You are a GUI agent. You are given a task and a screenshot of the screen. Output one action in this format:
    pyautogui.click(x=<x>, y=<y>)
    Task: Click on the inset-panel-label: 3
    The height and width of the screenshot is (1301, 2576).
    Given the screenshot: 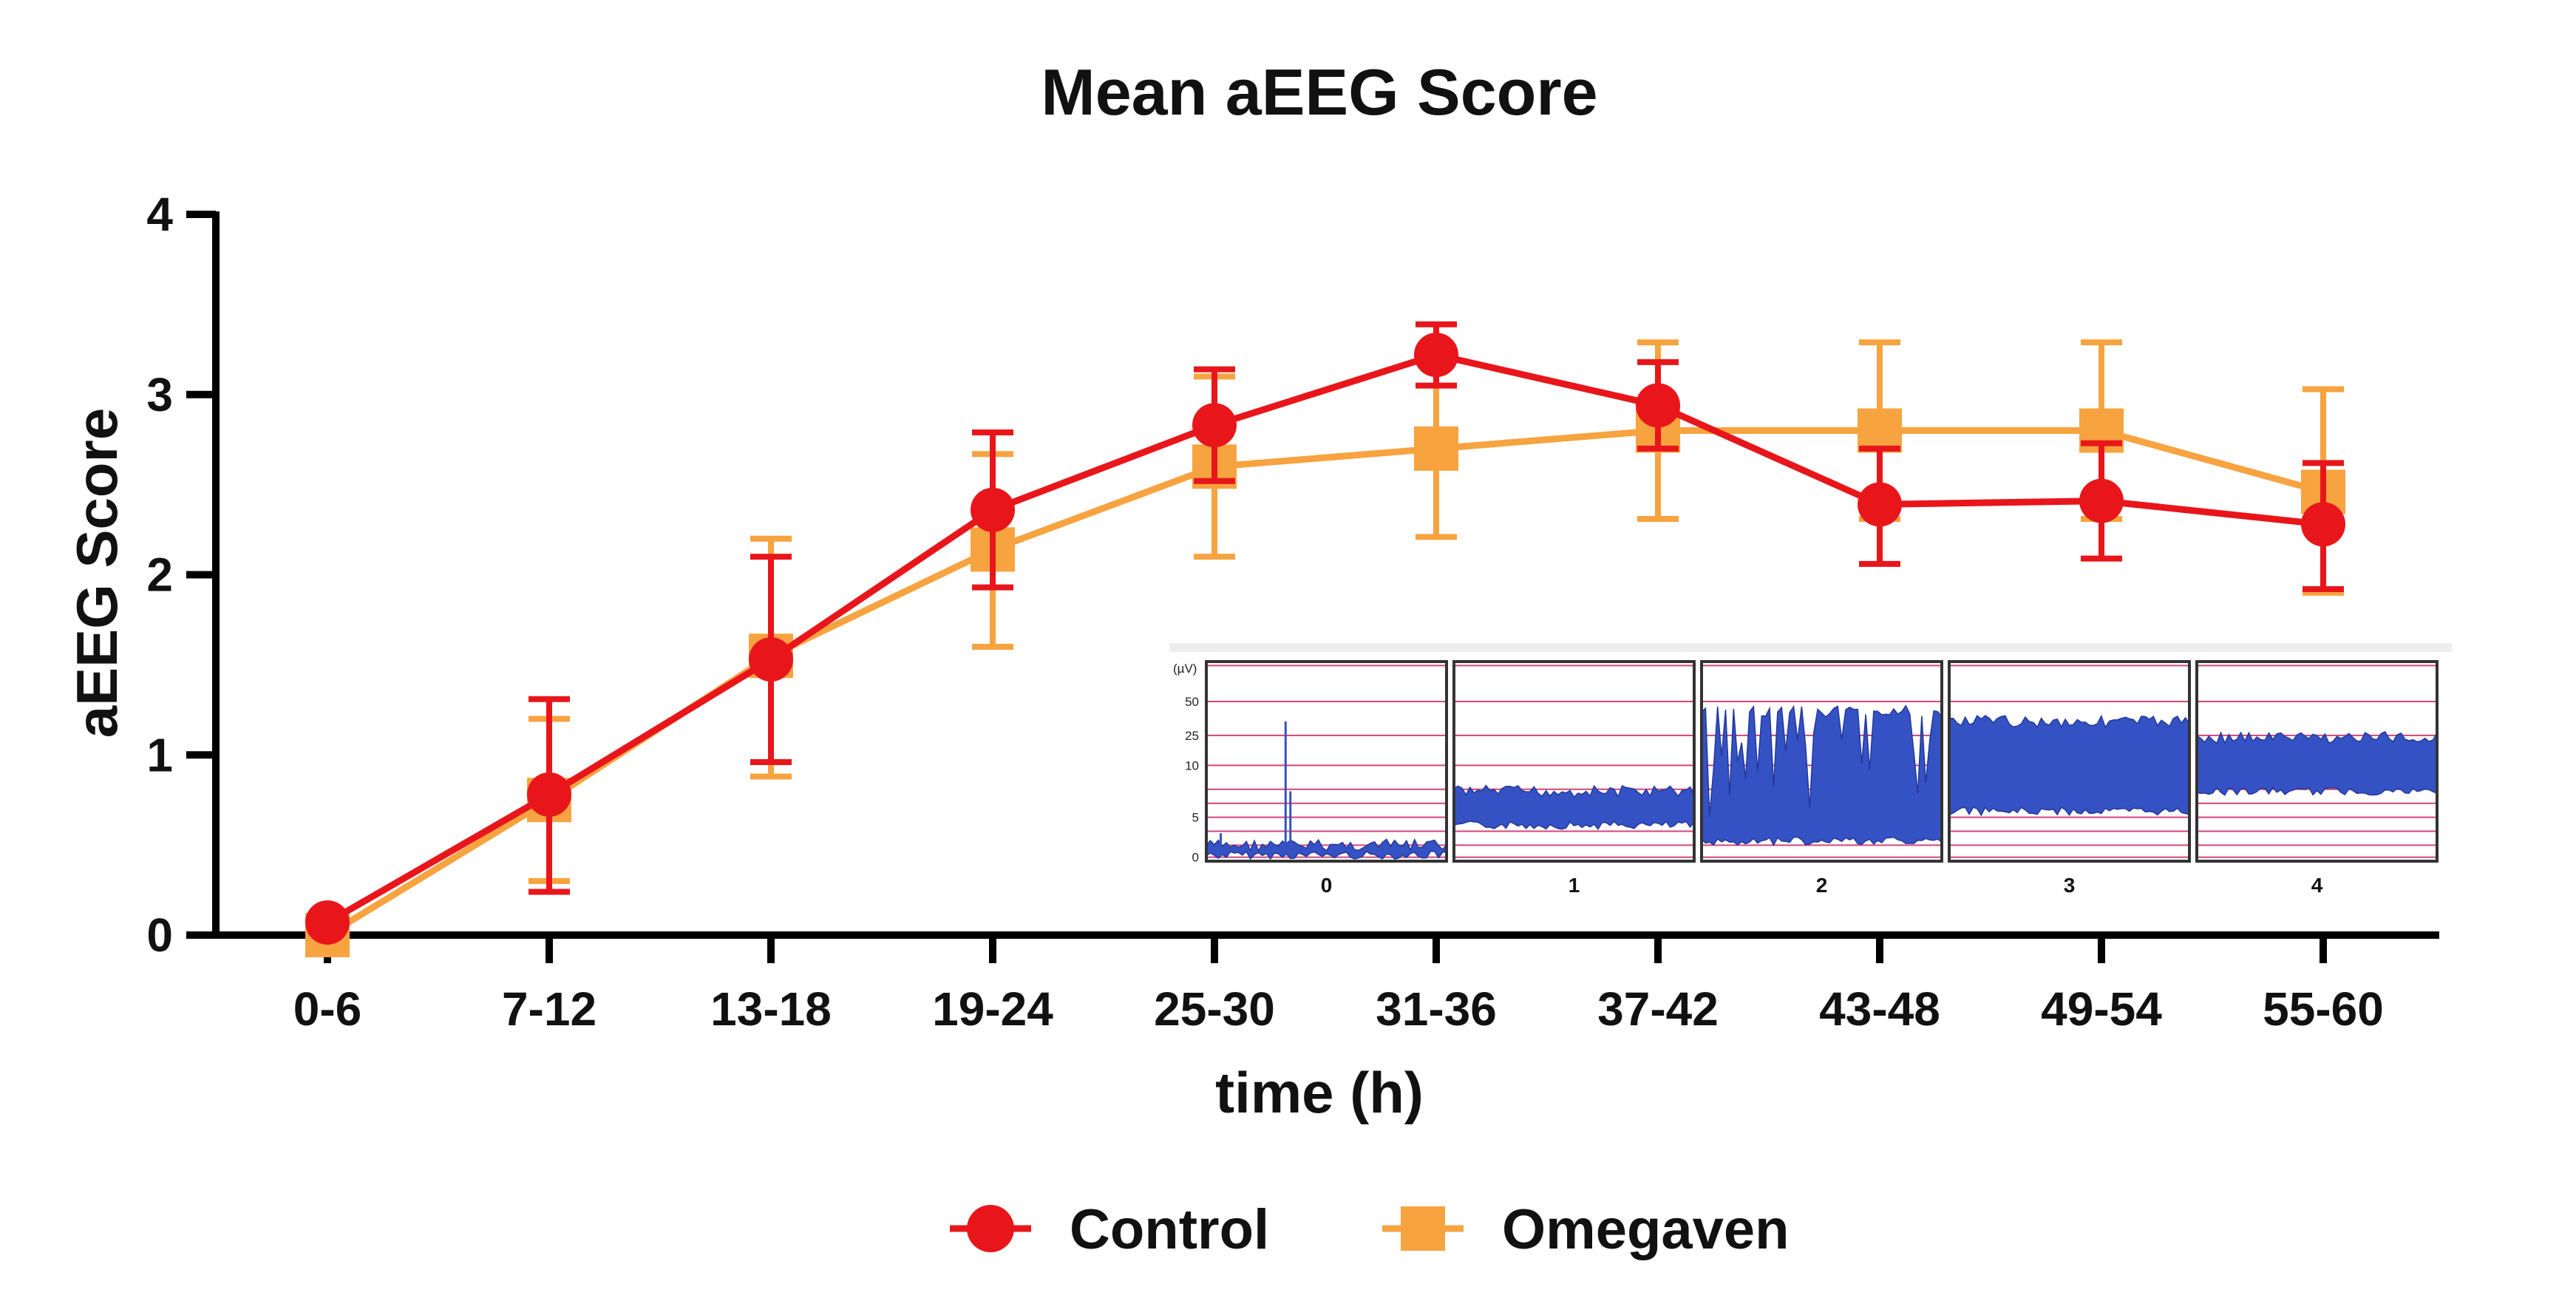 What is the action you would take?
    pyautogui.click(x=2070, y=885)
    